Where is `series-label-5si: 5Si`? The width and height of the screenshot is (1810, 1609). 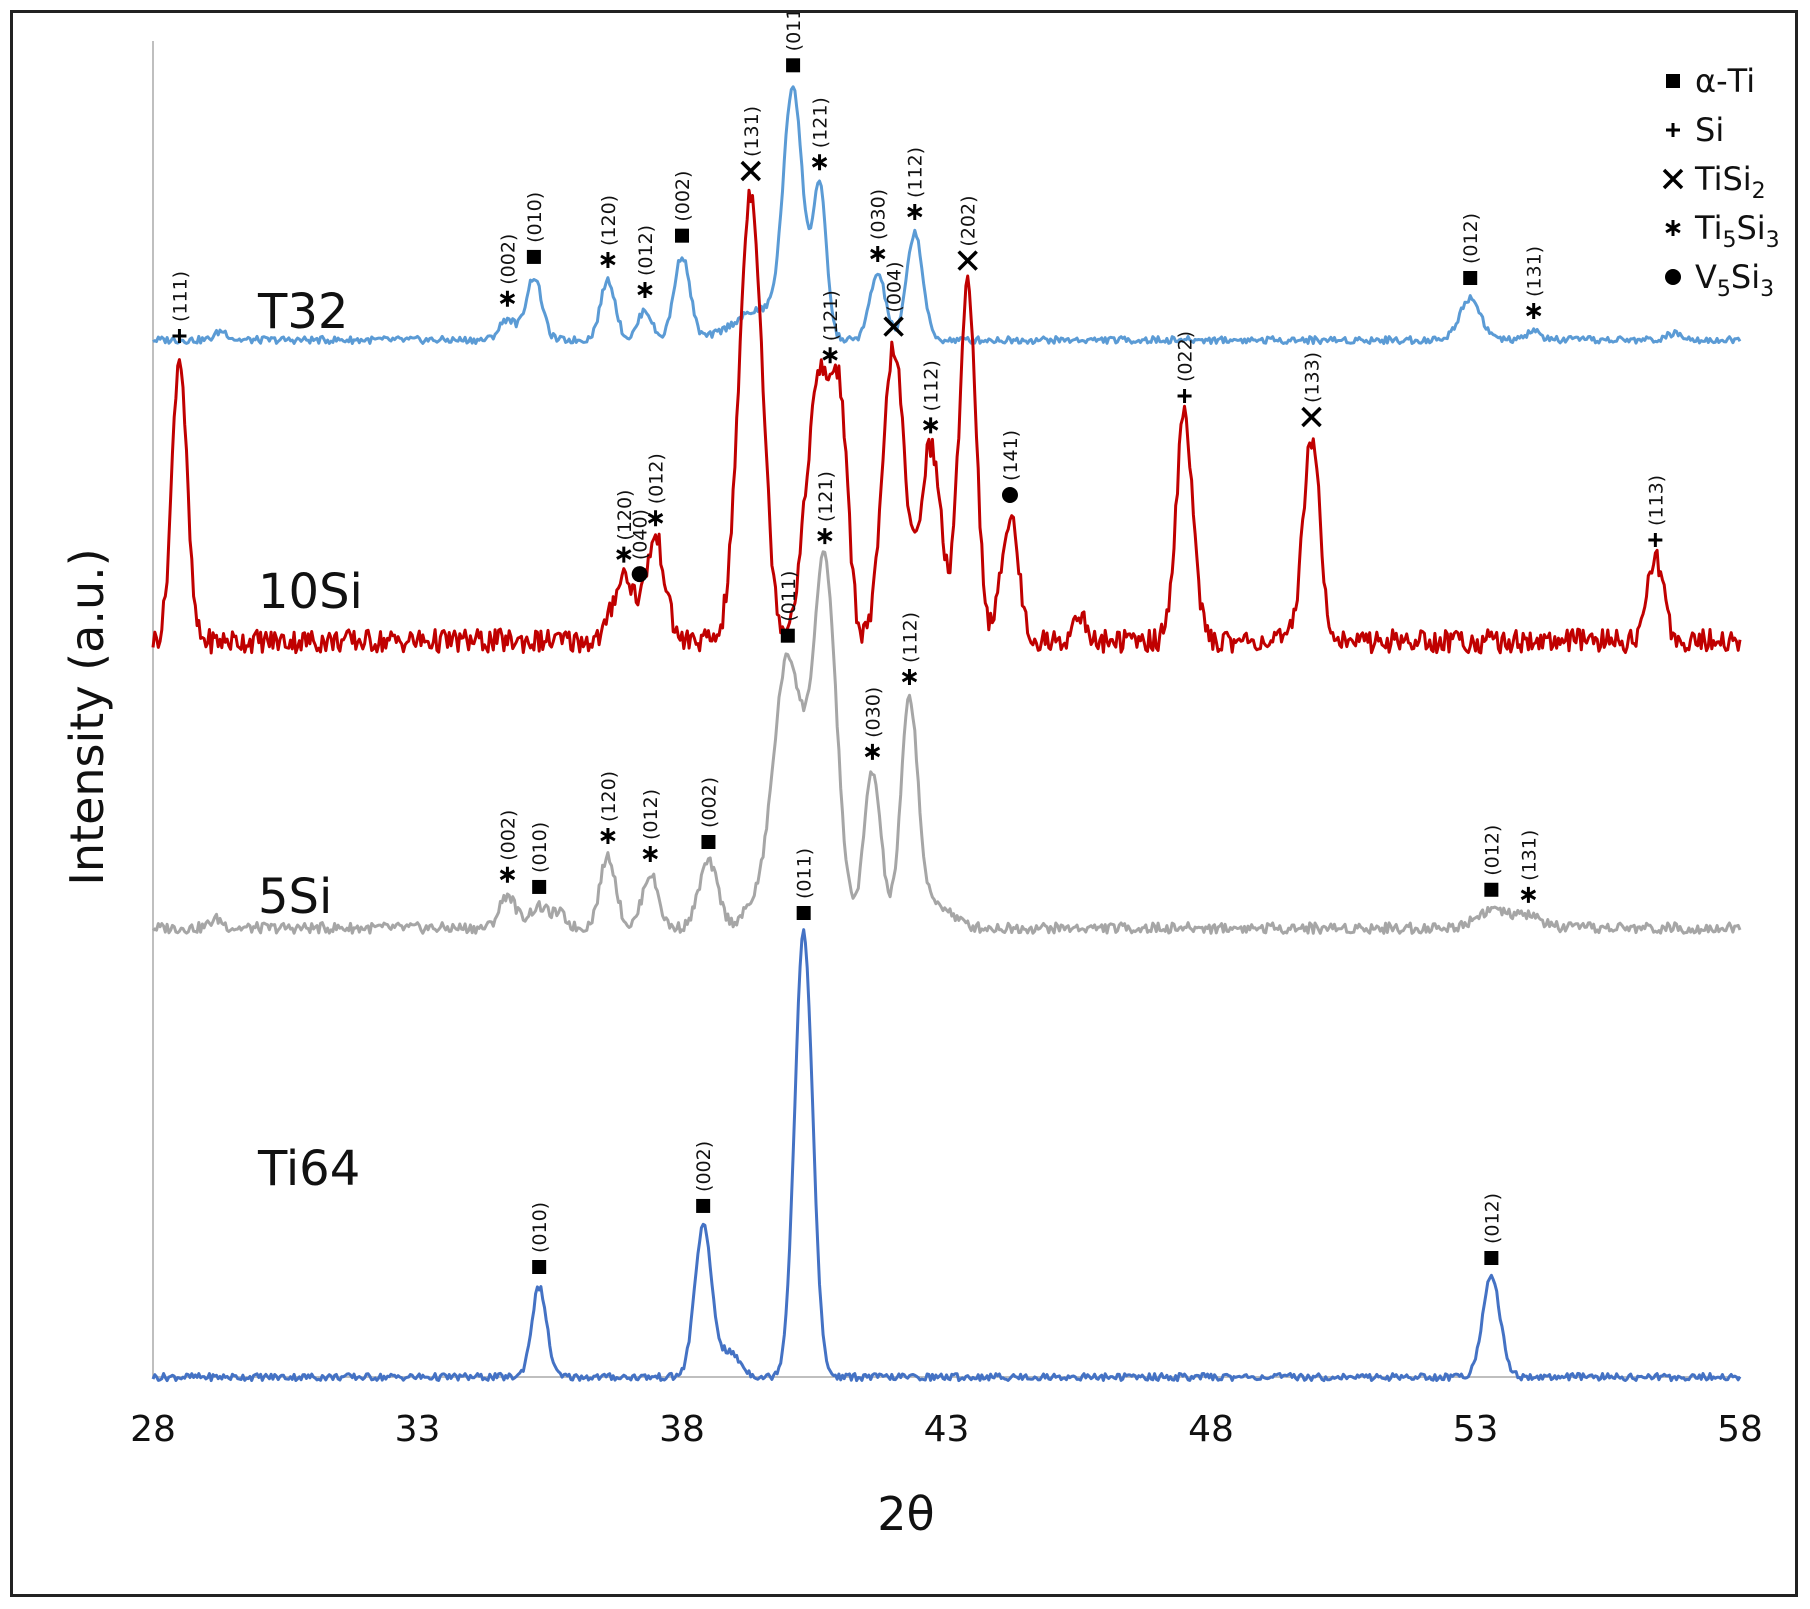 series-label-5si: 5Si is located at coordinates (295, 897).